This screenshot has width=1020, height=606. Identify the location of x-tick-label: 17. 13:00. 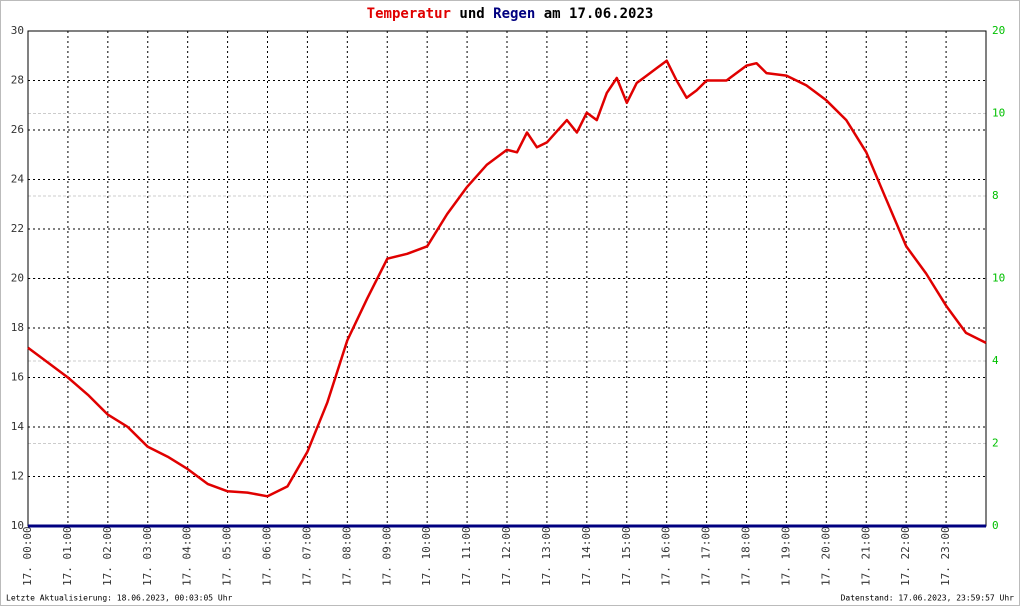
(546, 556).